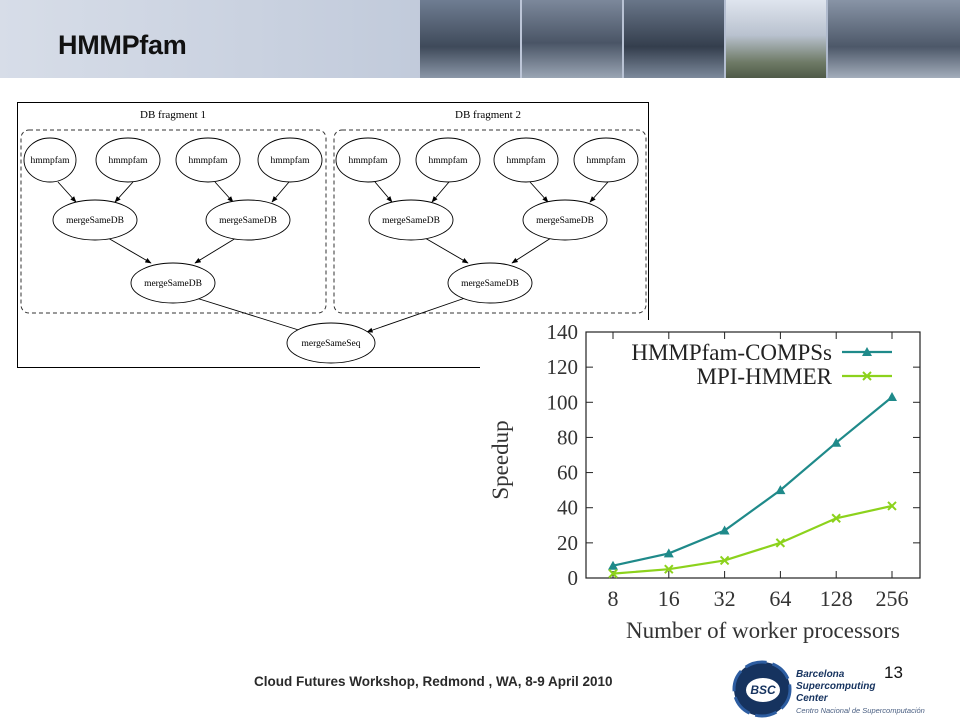  Describe the element at coordinates (563, 402) in the screenshot. I see `y-tick-label: 100` at that location.